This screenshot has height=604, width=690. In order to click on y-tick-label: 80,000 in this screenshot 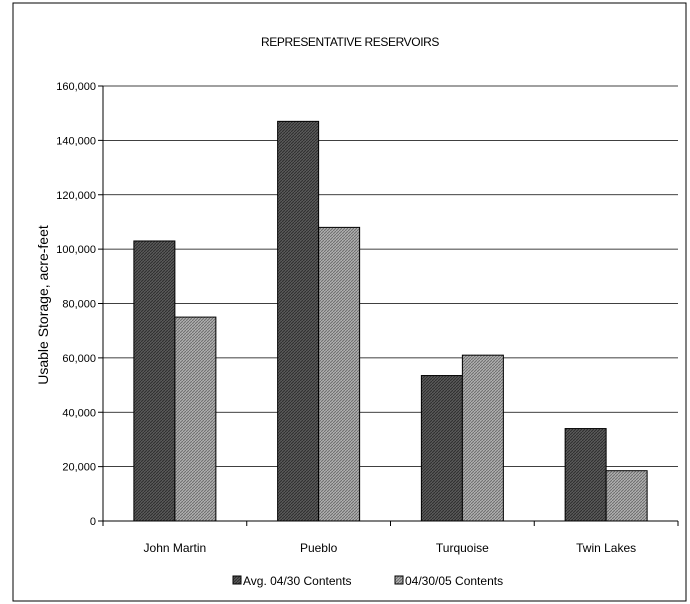, I will do `click(79, 305)`.